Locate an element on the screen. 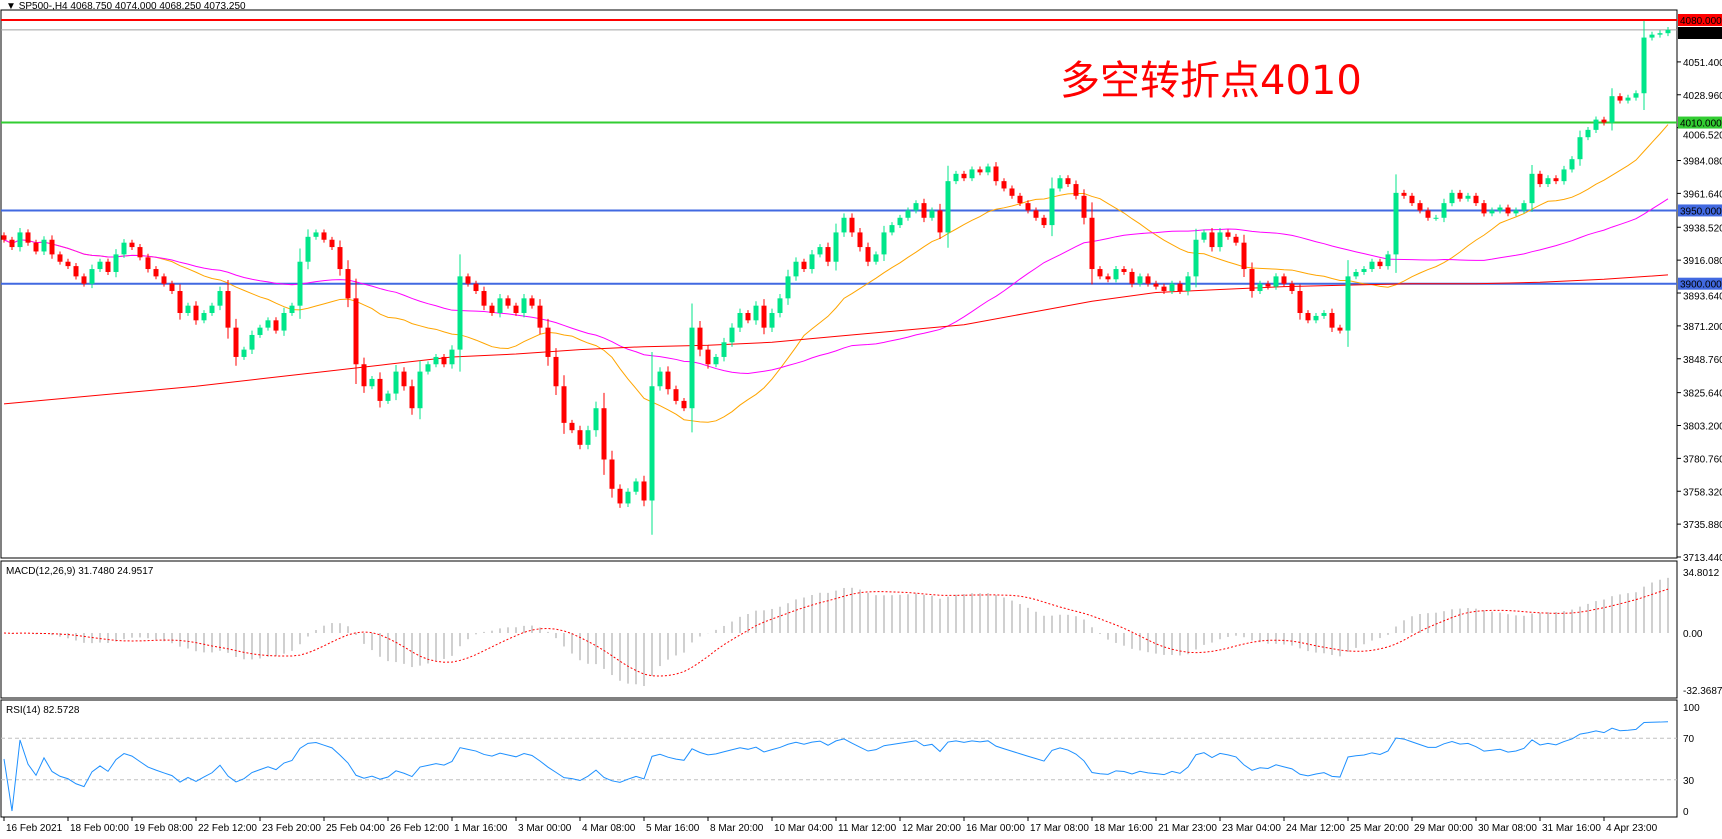 This screenshot has height=839, width=1722. price-tick-label: 3780.760 is located at coordinates (1702, 459).